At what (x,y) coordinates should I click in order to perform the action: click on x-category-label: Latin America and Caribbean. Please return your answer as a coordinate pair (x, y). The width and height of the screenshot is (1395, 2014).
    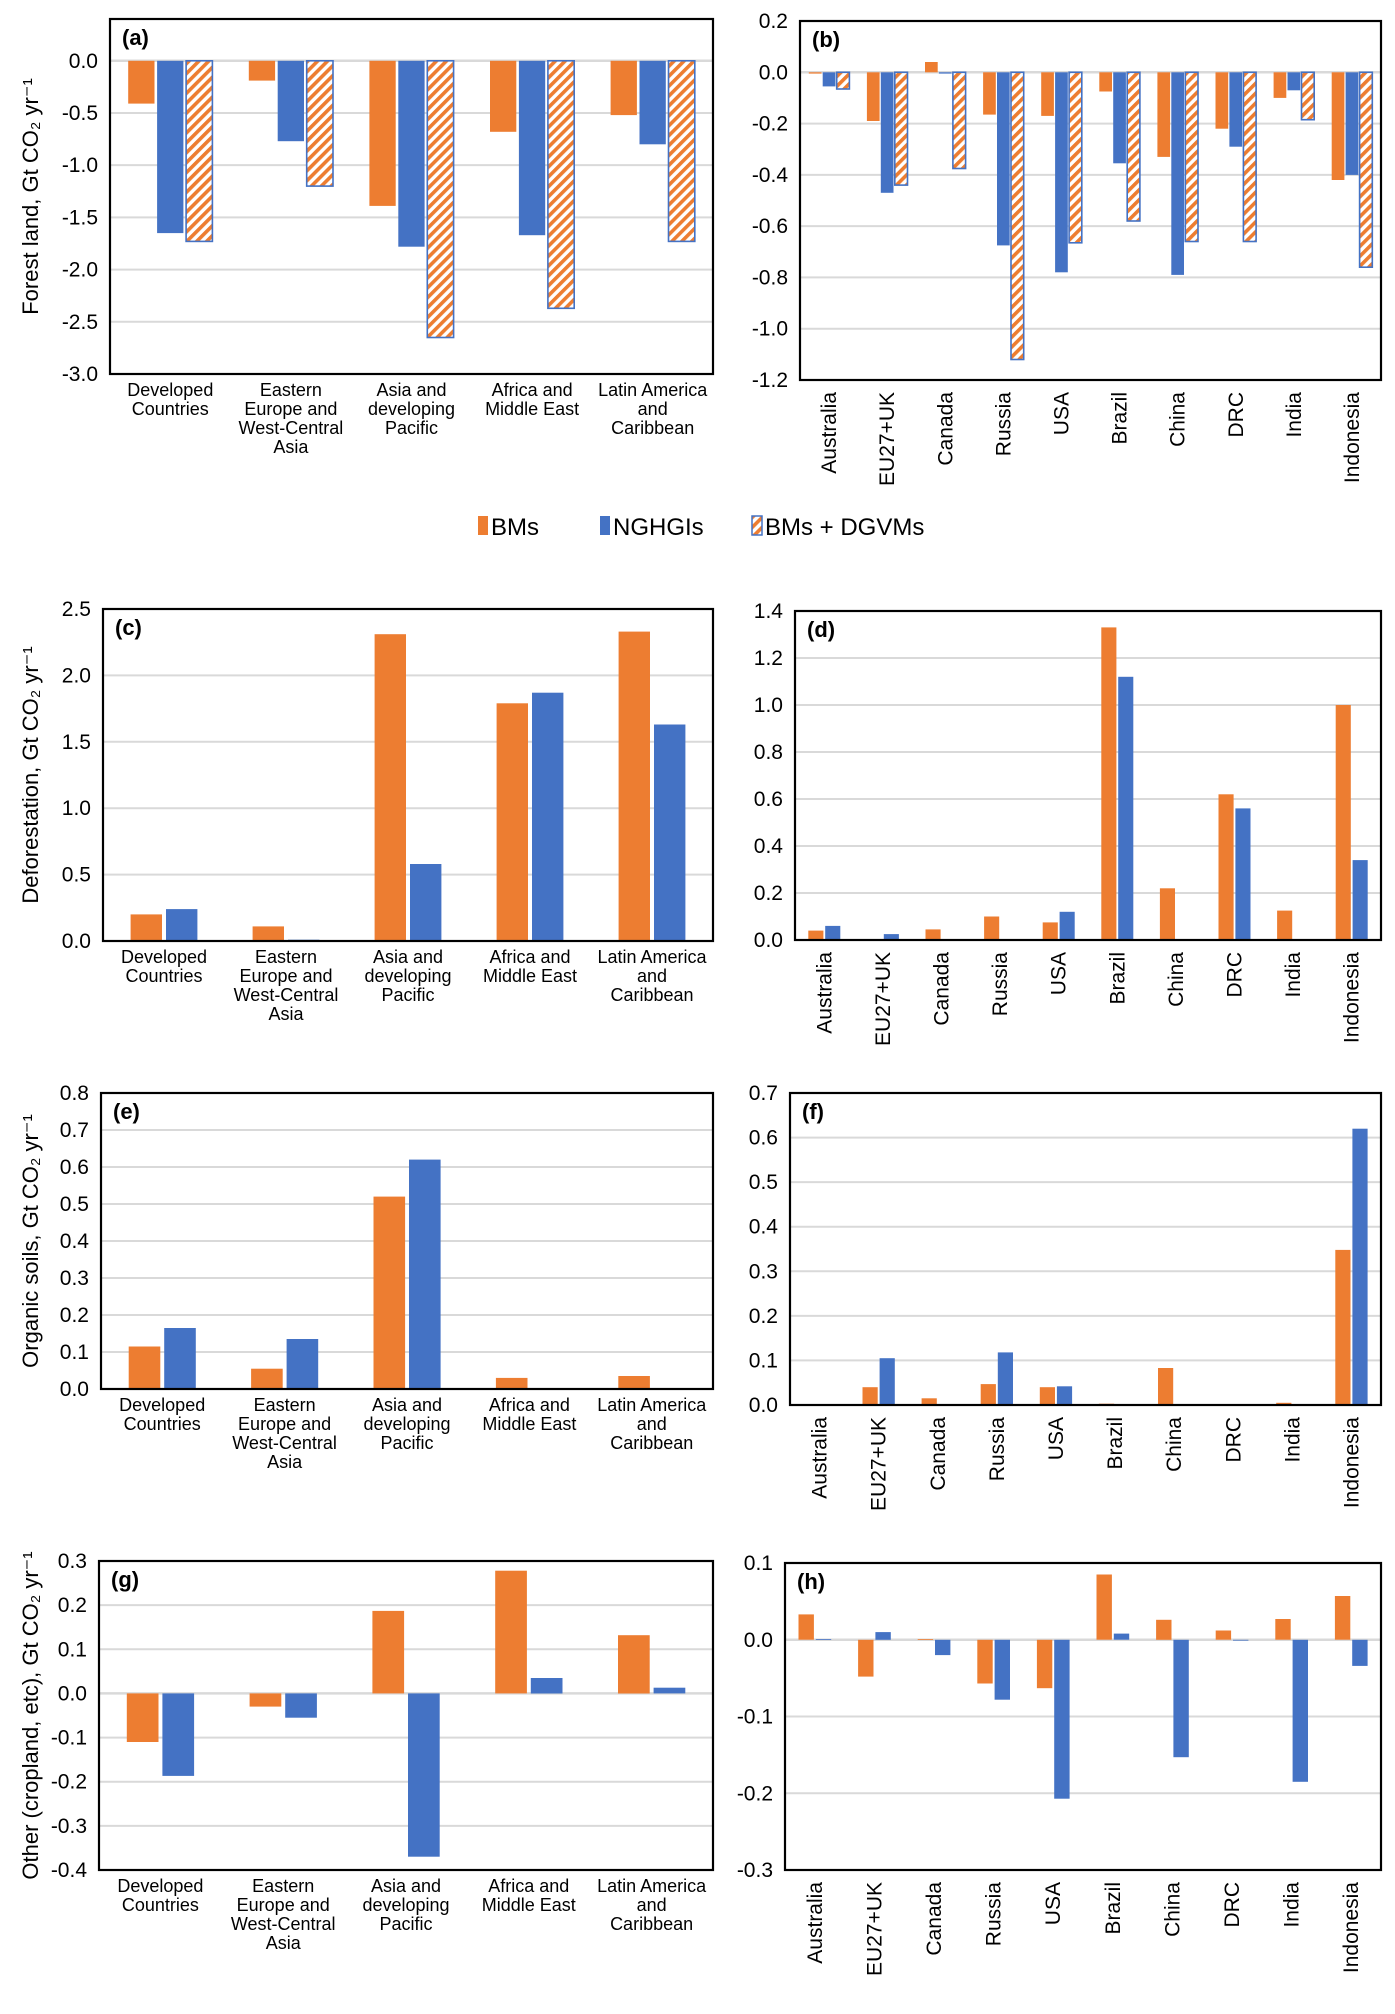
    Looking at the image, I should click on (653, 409).